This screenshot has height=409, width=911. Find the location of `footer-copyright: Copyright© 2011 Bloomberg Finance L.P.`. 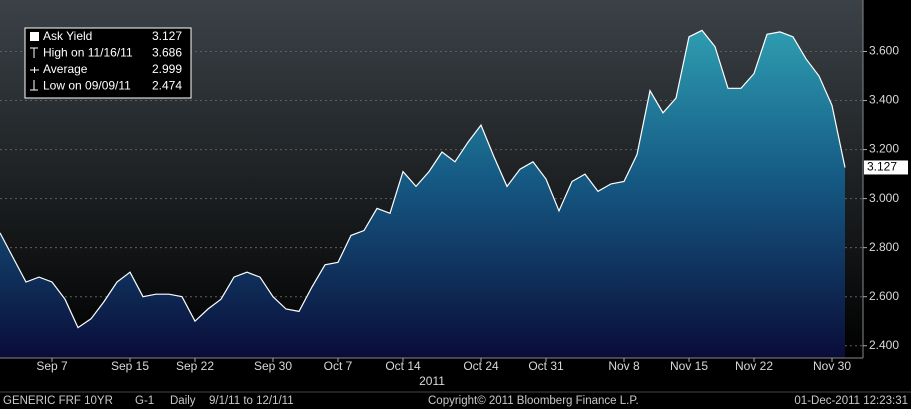

footer-copyright: Copyright© 2011 Bloomberg Finance L.P. is located at coordinates (533, 401).